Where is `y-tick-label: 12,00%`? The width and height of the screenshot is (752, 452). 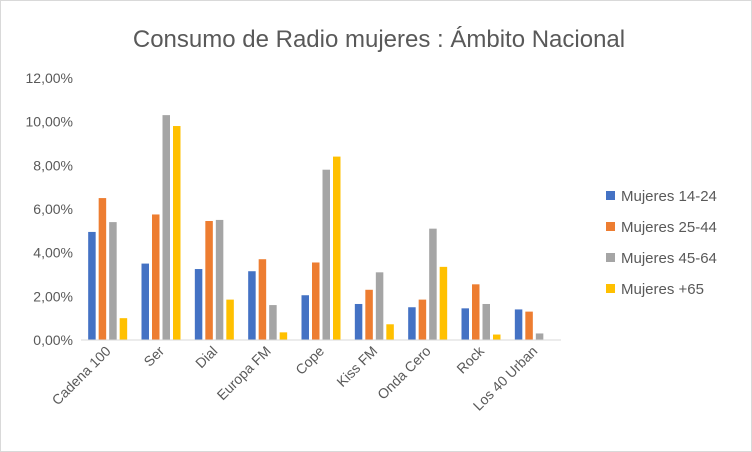 y-tick-label: 12,00% is located at coordinates (49, 78).